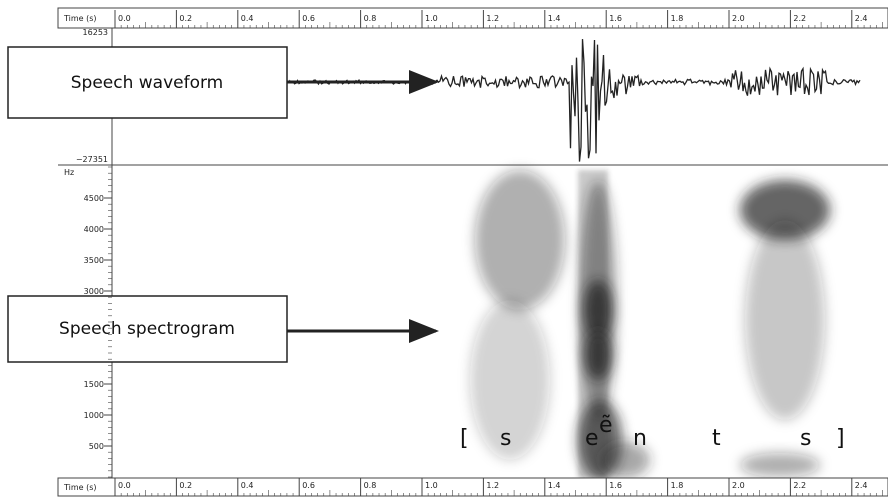 This screenshot has height=497, width=888. What do you see at coordinates (92, 159) in the screenshot?
I see `amplitude-min: −27351` at bounding box center [92, 159].